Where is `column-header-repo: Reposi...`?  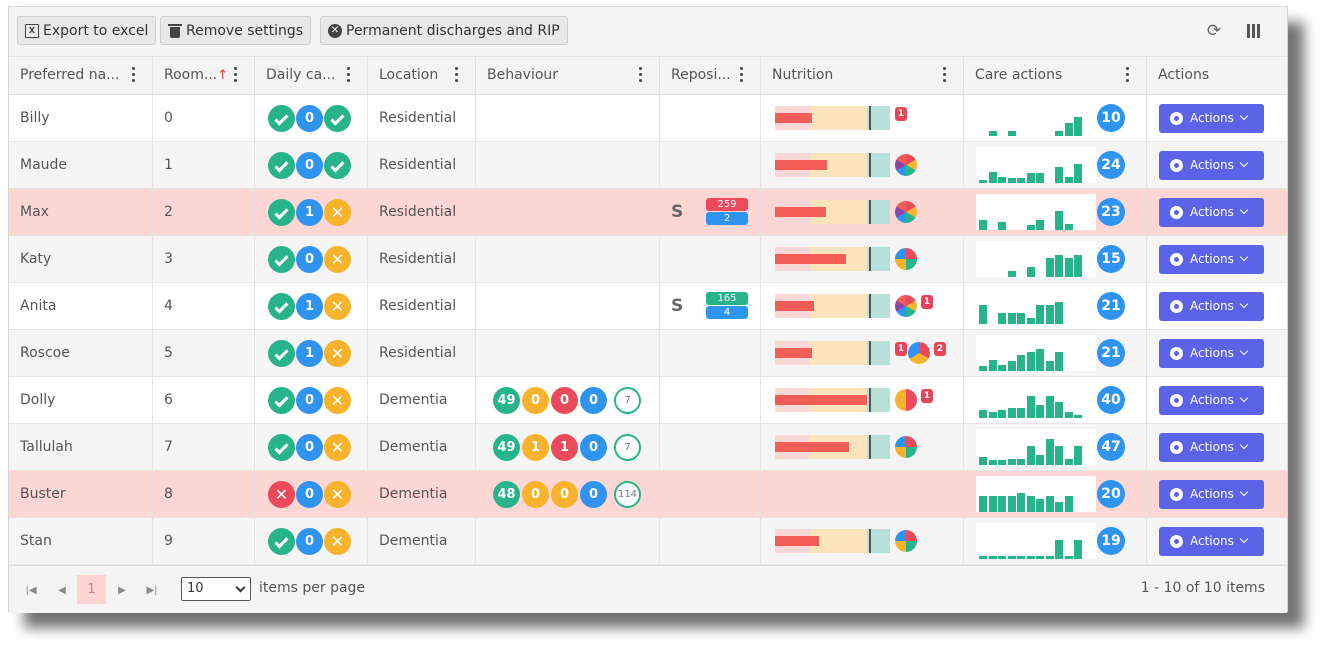 column-header-repo: Reposi... is located at coordinates (709, 76).